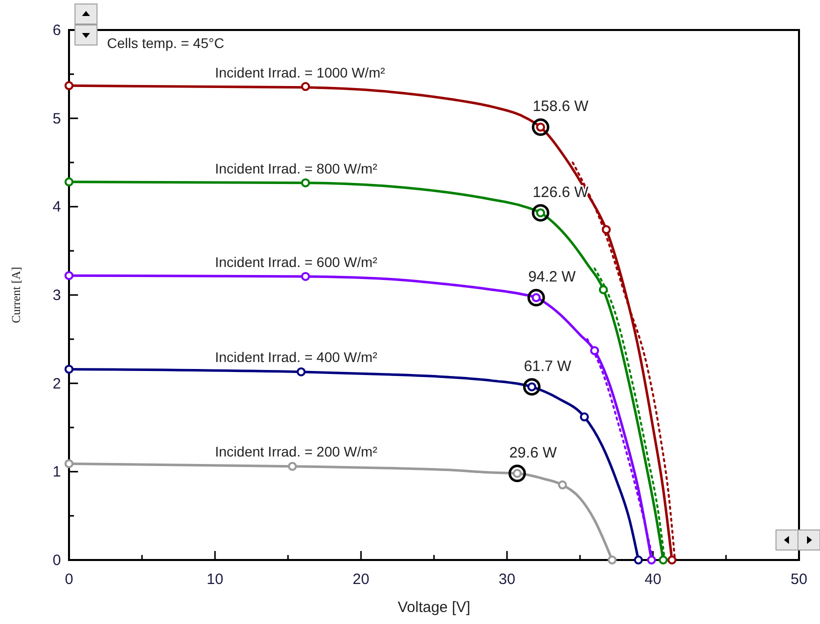  Describe the element at coordinates (533, 453) in the screenshot. I see `annotation: 29.6 W` at that location.